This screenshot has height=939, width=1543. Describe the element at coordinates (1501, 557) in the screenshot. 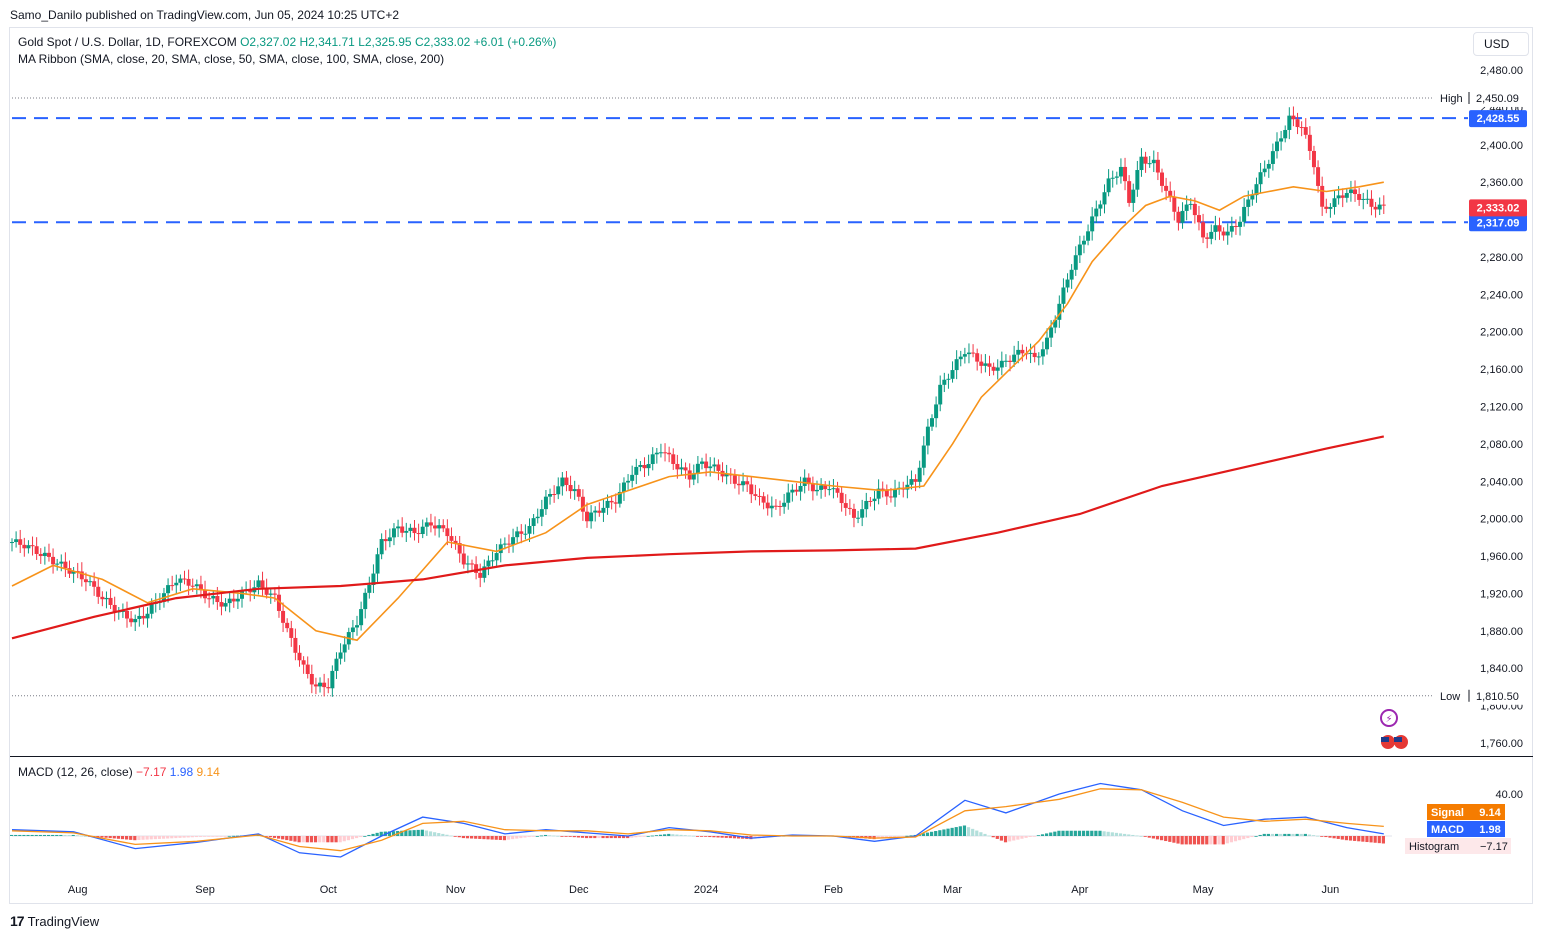

I see `price-tick-label: 1,960.00` at that location.